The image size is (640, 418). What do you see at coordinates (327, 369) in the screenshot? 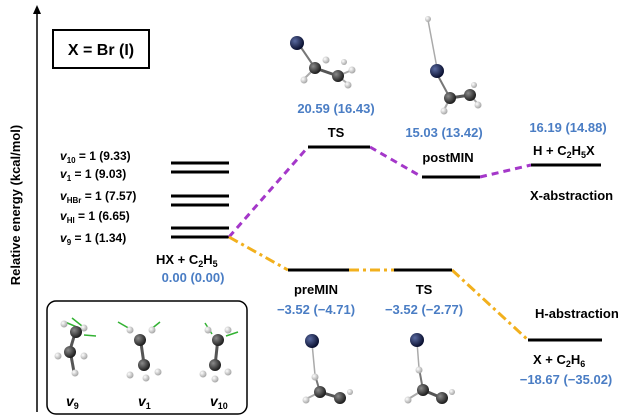
I see `h-premin-molecule` at bounding box center [327, 369].